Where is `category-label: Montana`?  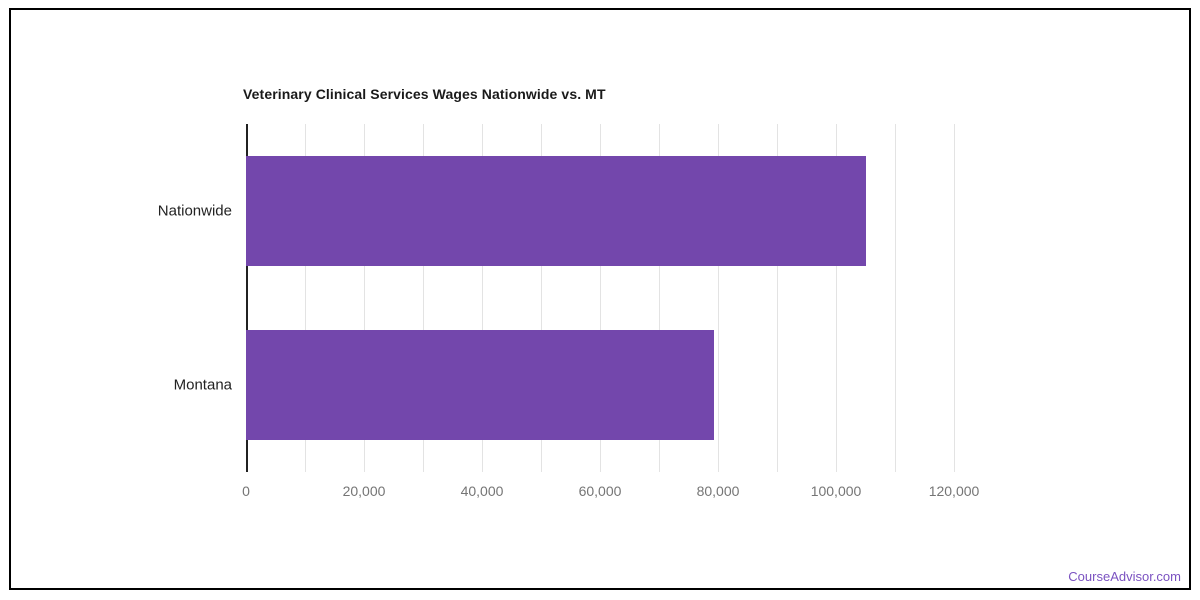 category-label: Montana is located at coordinates (202, 385).